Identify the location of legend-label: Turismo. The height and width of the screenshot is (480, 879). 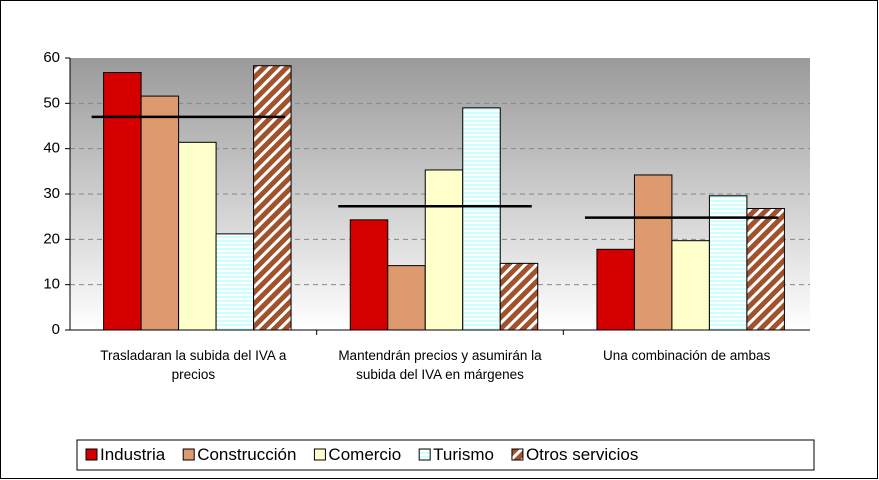
(463, 454).